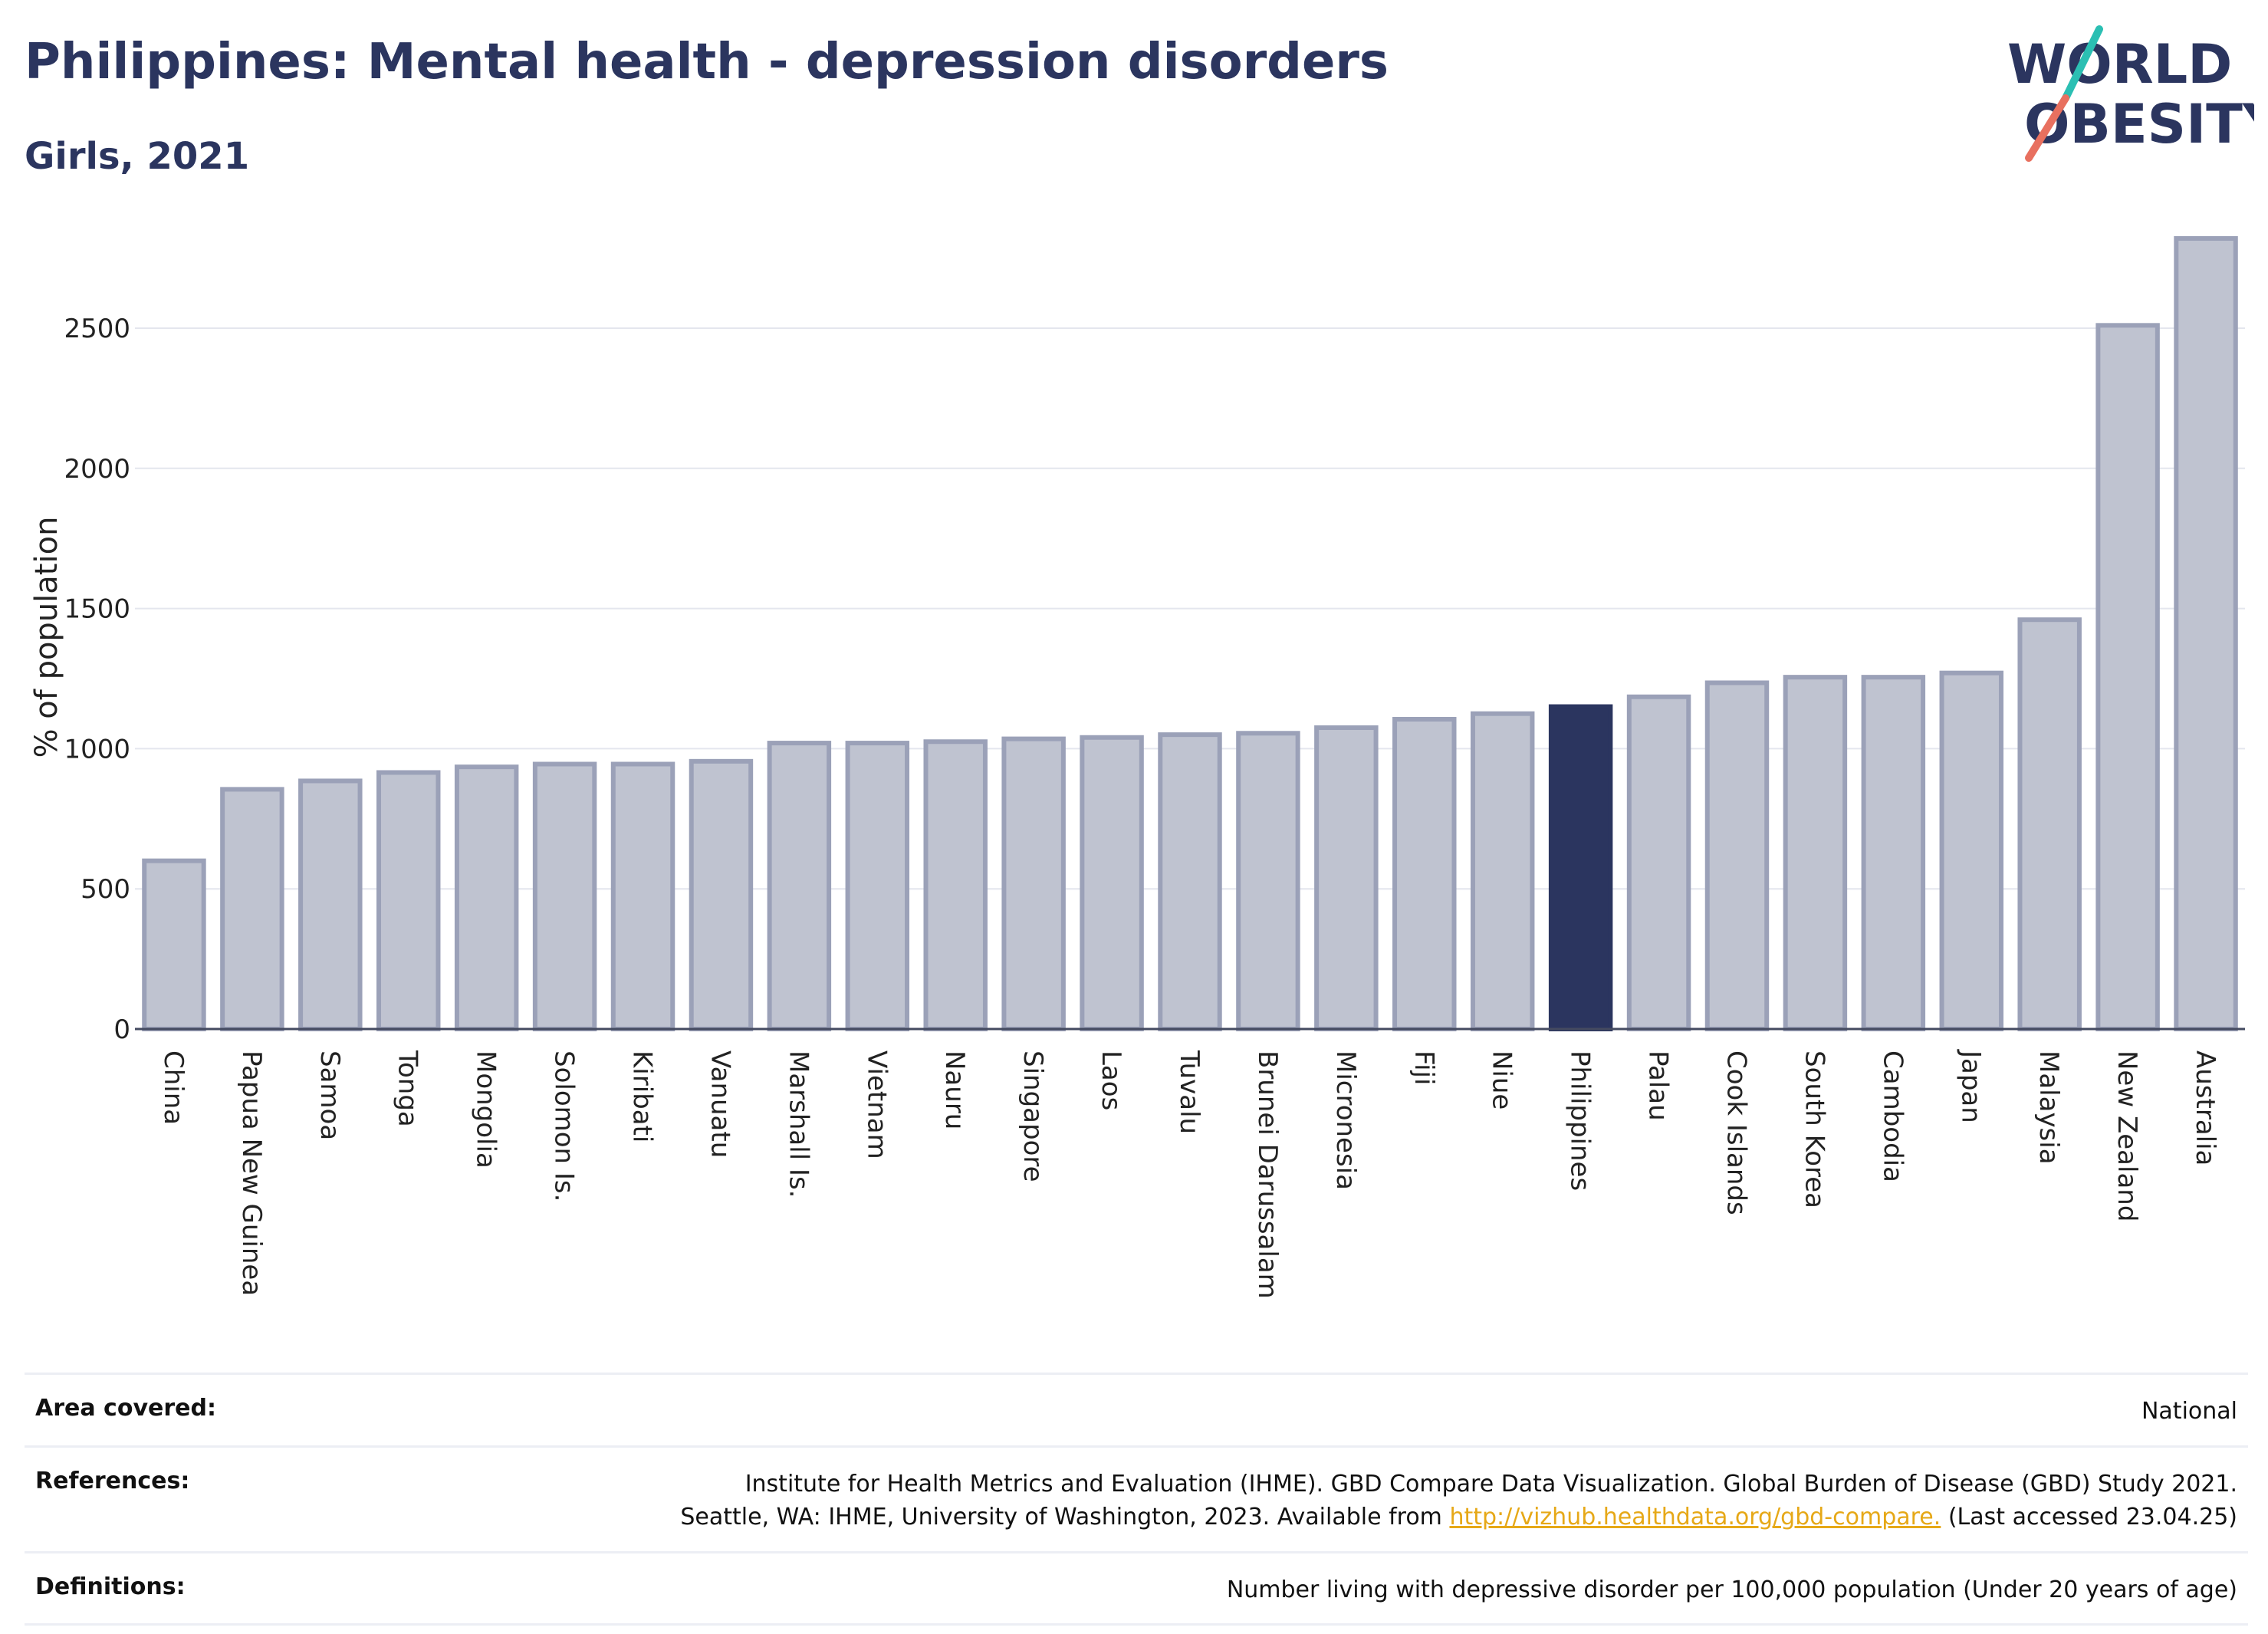 The height and width of the screenshot is (1634, 2268). I want to click on y-axis-title: % of population, so click(46, 638).